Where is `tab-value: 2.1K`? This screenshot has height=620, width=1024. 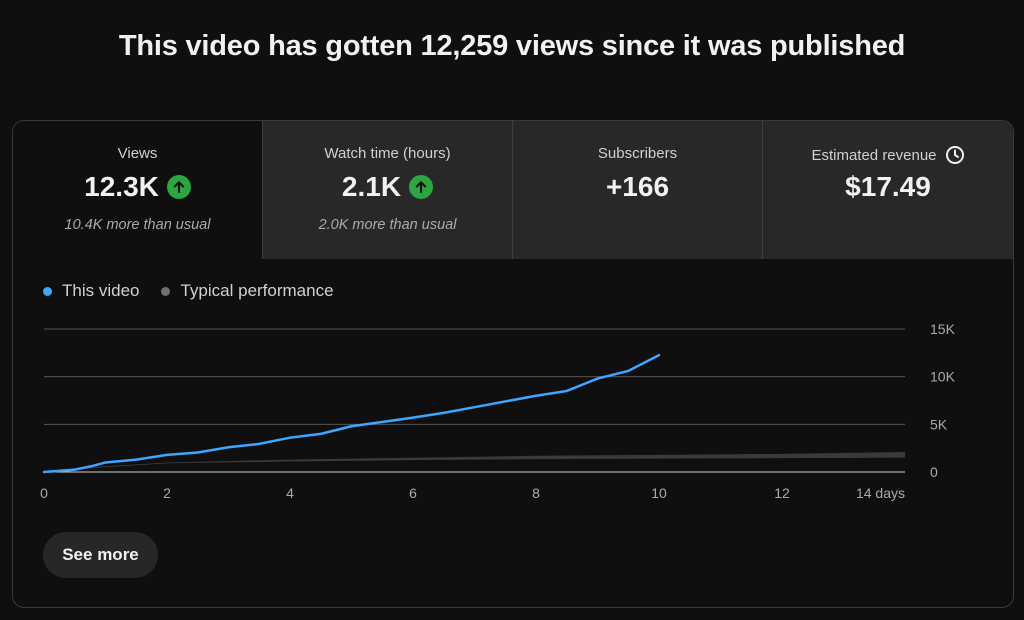
tab-value: 2.1K is located at coordinates (371, 186).